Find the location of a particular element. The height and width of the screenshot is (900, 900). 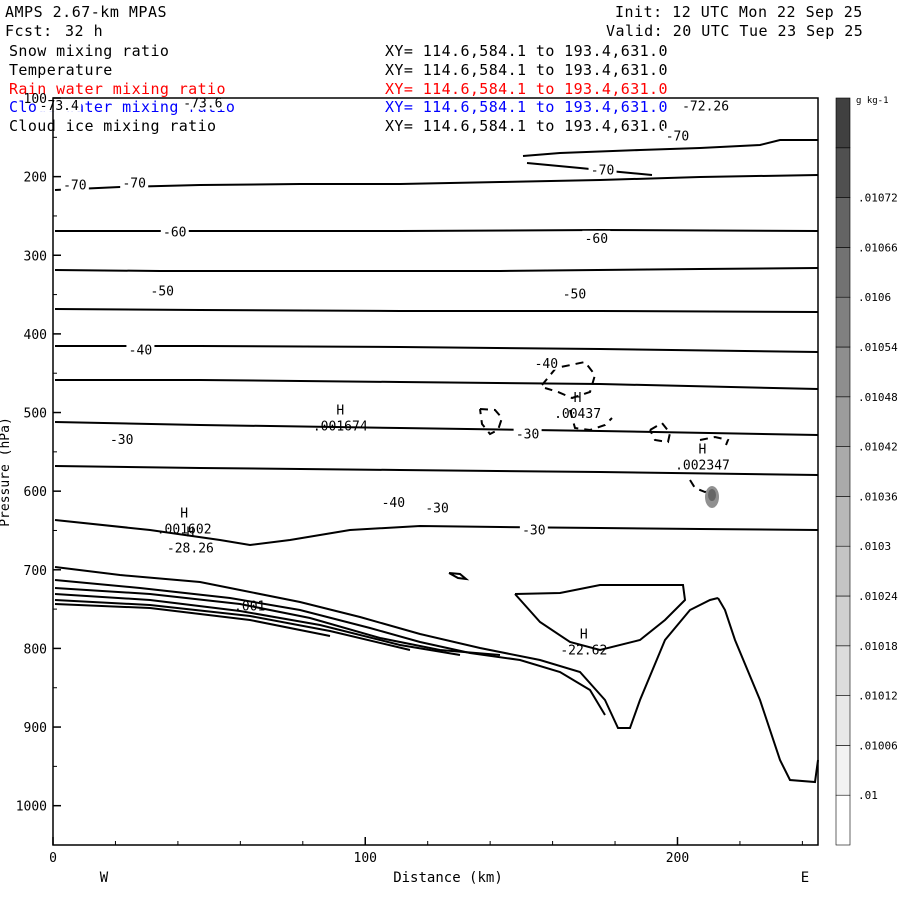

colorbar-label: .01054 is located at coordinates (878, 347).